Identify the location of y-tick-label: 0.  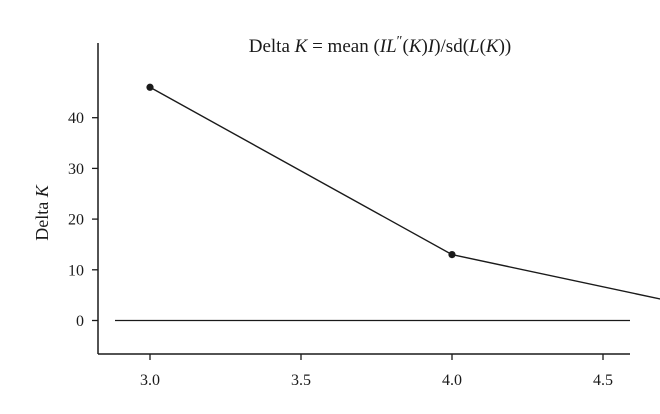
(80, 321).